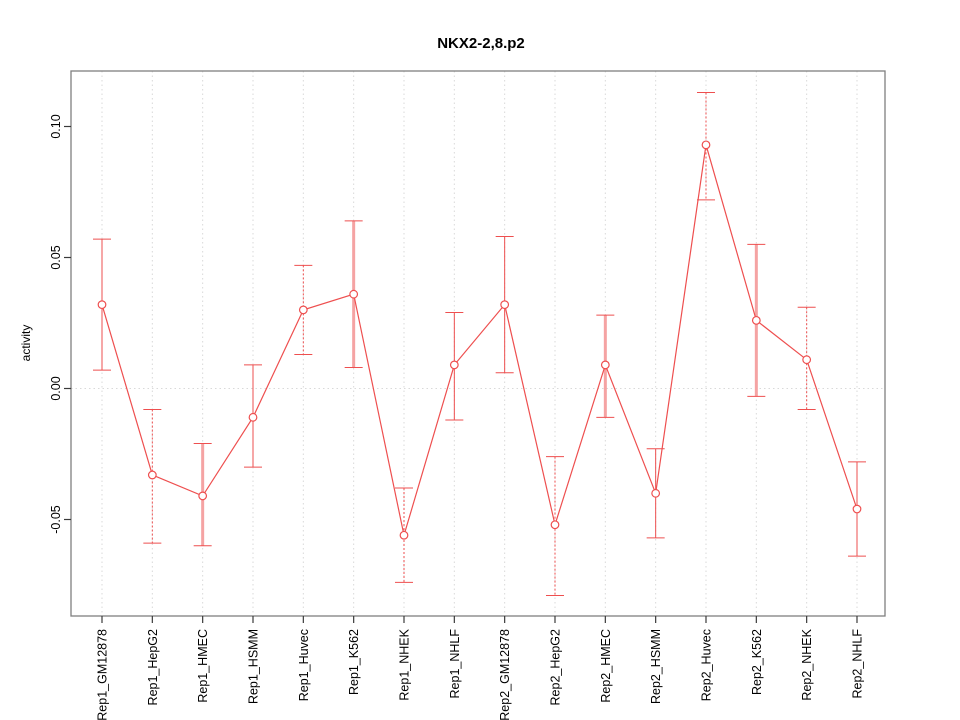 Image resolution: width=960 pixels, height=720 pixels. What do you see at coordinates (455, 664) in the screenshot?
I see `x-tick-label: Rep1_NHLF` at bounding box center [455, 664].